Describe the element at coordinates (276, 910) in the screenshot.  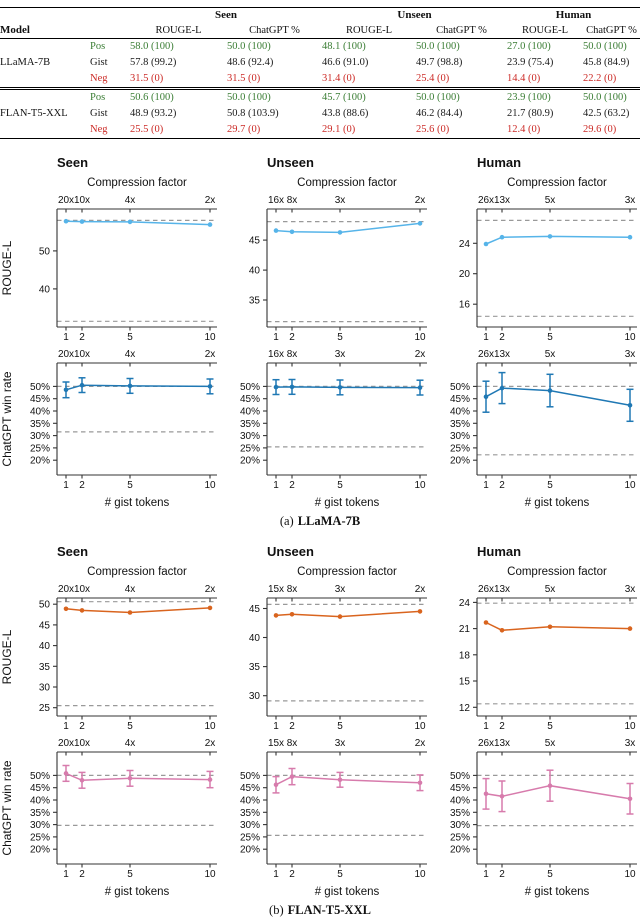
I see `caption-index-b: (b)` at that location.